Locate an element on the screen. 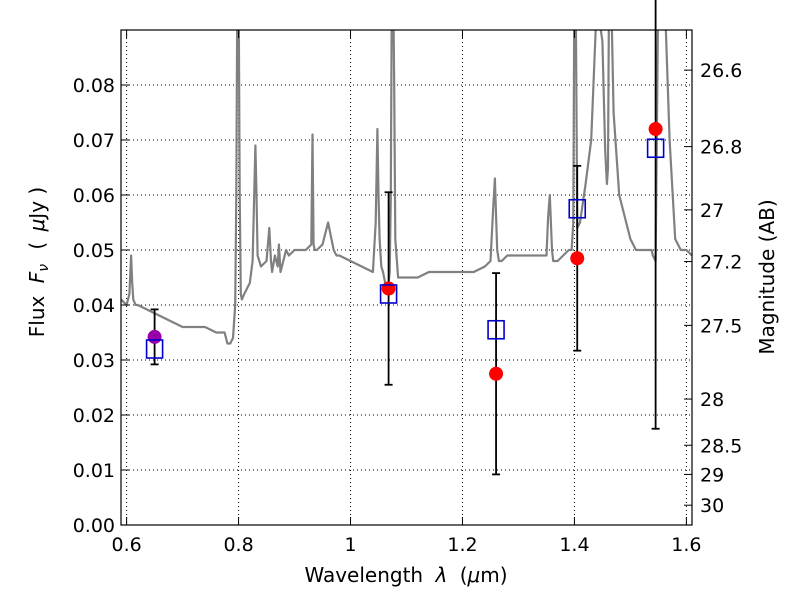 The image size is (800, 600). right-tick-label: 26.8 is located at coordinates (721, 148).